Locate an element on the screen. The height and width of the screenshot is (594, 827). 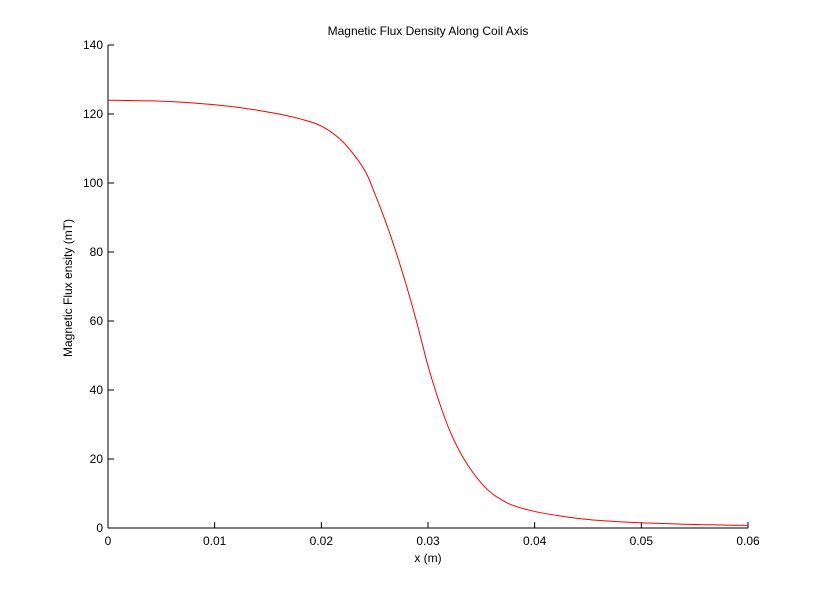
y-tick-label: 80 is located at coordinates (97, 252).